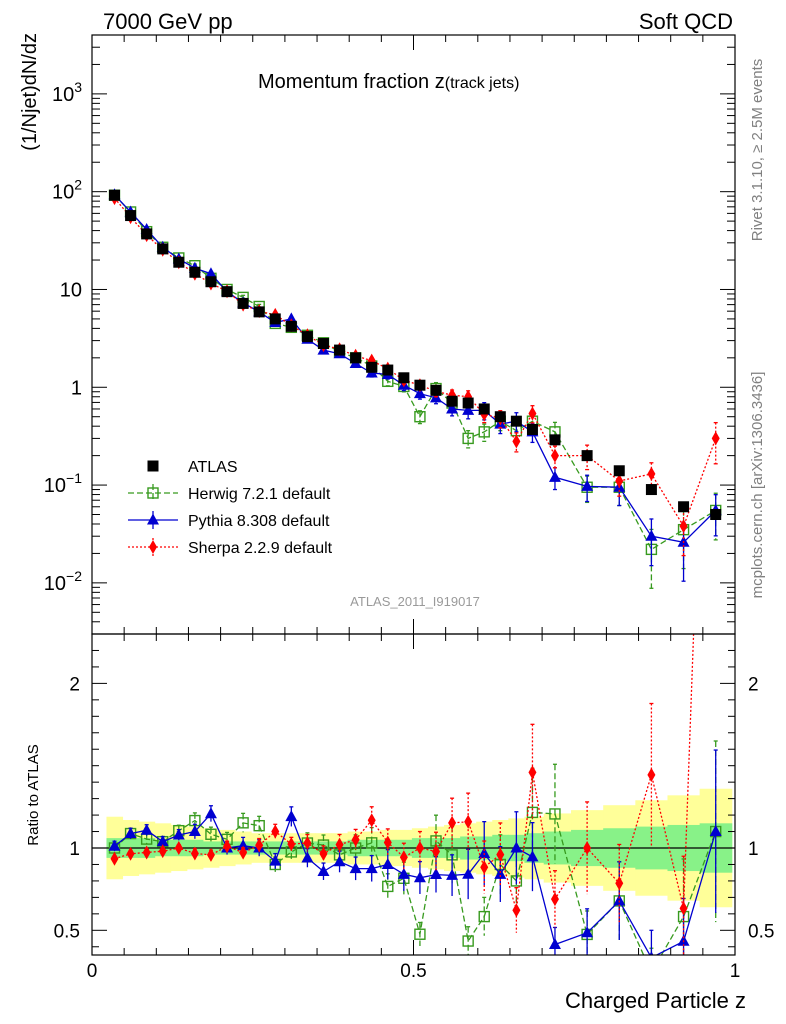  Describe the element at coordinates (757, 150) in the screenshot. I see `rivet-version-label: Rivet 3.1.10, ≥ 2.5M events` at that location.